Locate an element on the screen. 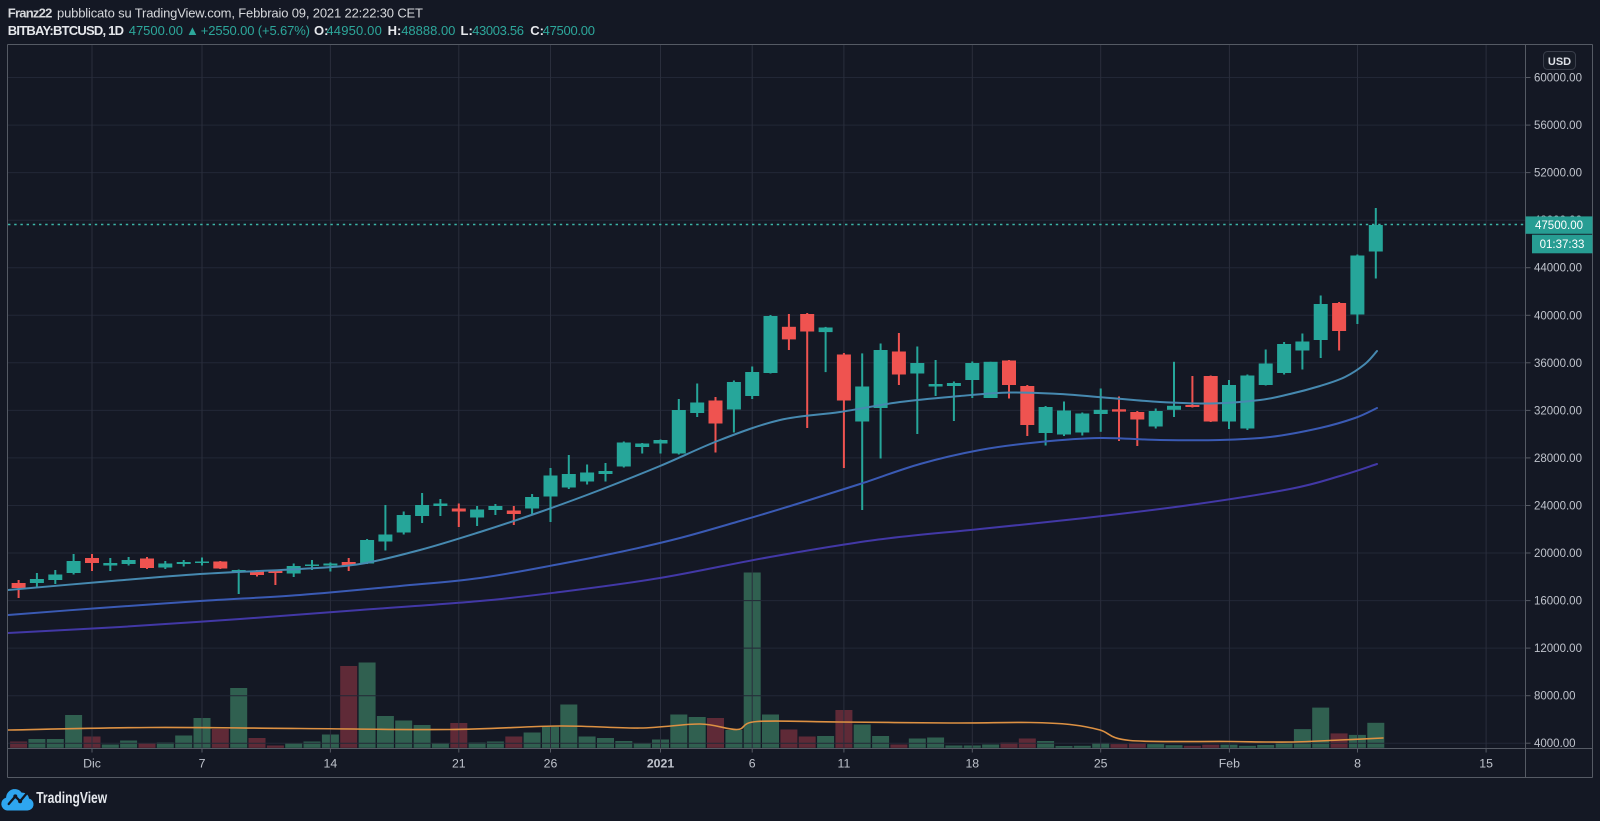 The image size is (1600, 821). svg-text: 56000.00 is located at coordinates (1558, 126).